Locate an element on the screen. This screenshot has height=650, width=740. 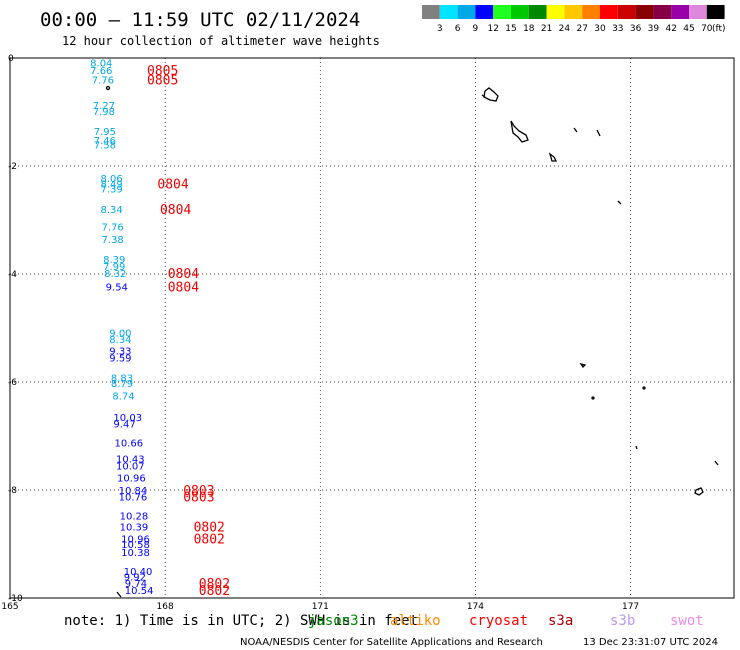
satellite-legend: jason3 altiko cryosat s3a s3b swot is located at coordinates (506, 621).